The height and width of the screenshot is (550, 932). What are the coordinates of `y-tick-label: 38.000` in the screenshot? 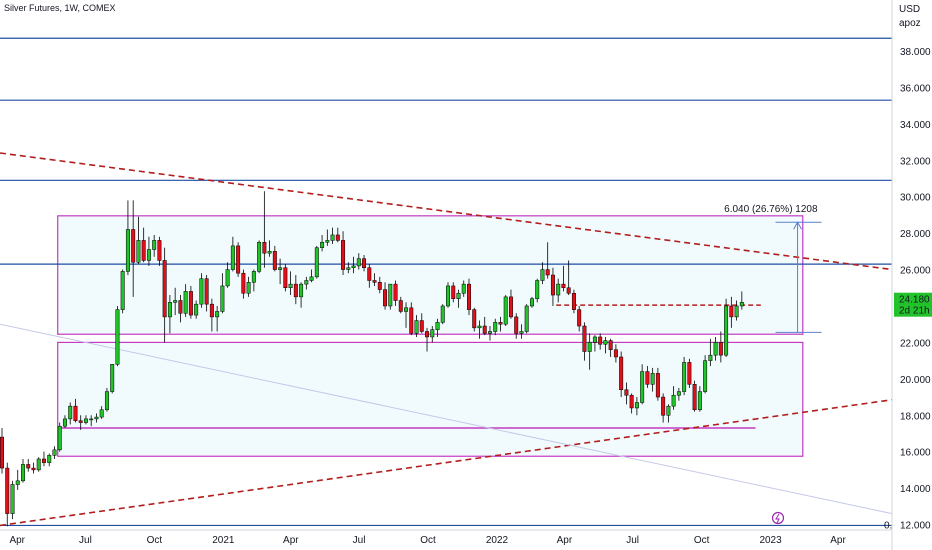 It's located at (915, 52).